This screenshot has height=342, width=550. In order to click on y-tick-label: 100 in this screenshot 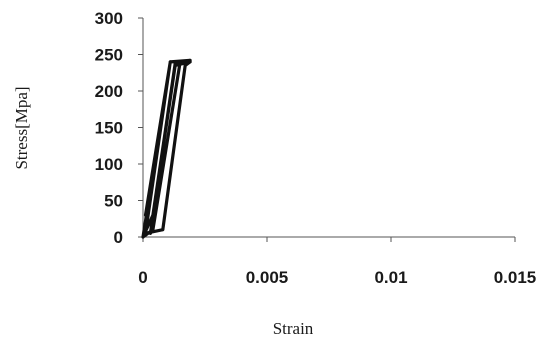, I will do `click(109, 164)`.